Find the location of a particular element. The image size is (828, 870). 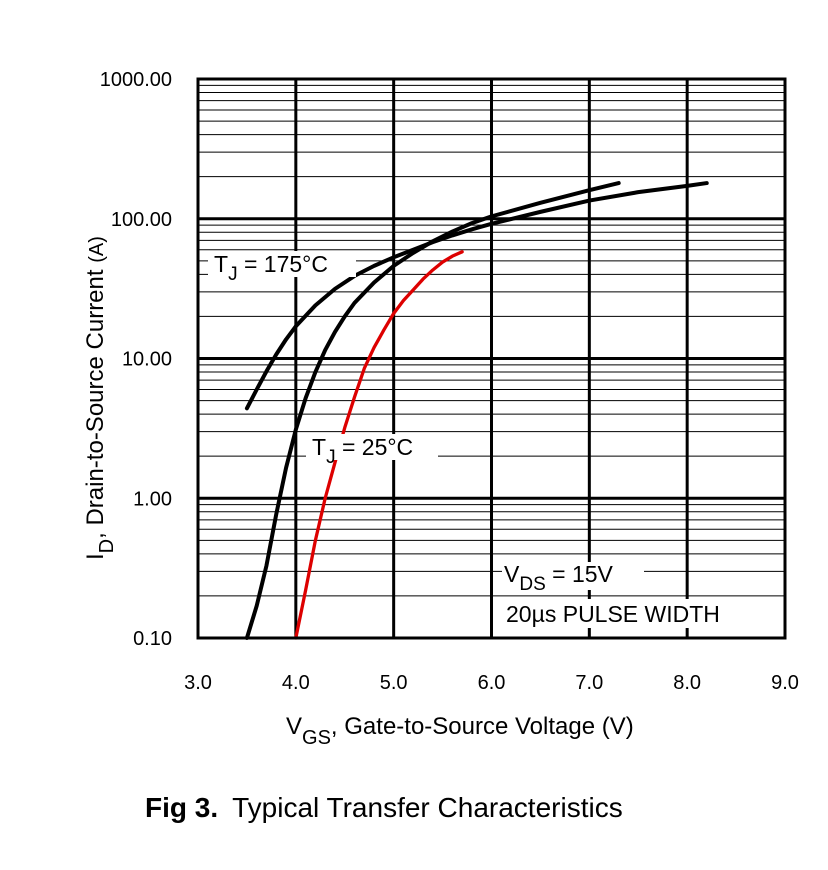

annotation-vds-main: V is located at coordinates (512, 574).